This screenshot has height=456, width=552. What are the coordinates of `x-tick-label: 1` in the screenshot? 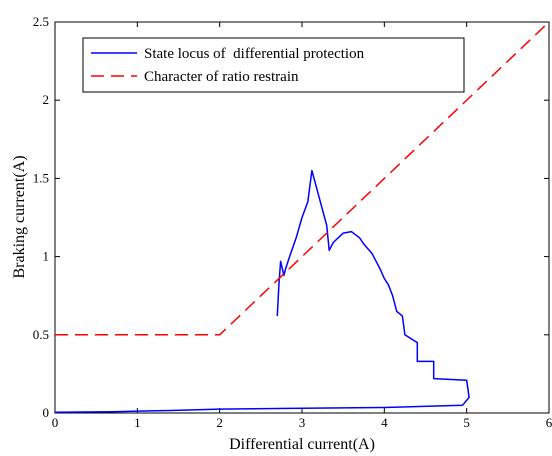 It's located at (137, 422).